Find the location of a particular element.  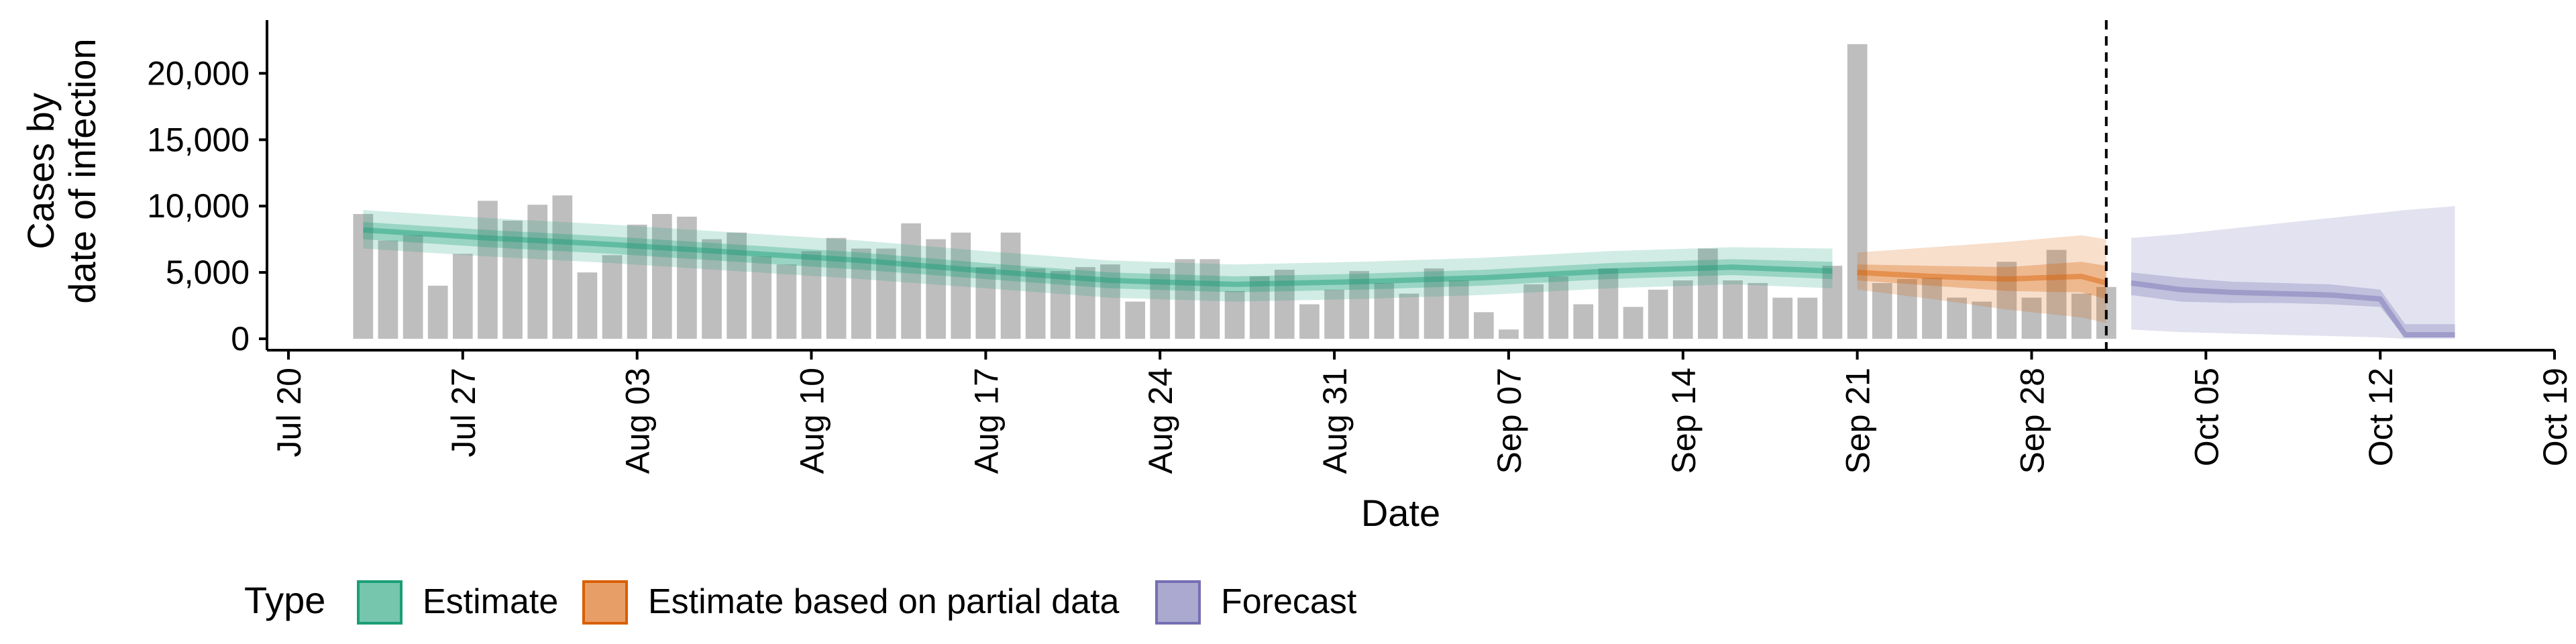

forecast-median-line is located at coordinates (2293, 309).